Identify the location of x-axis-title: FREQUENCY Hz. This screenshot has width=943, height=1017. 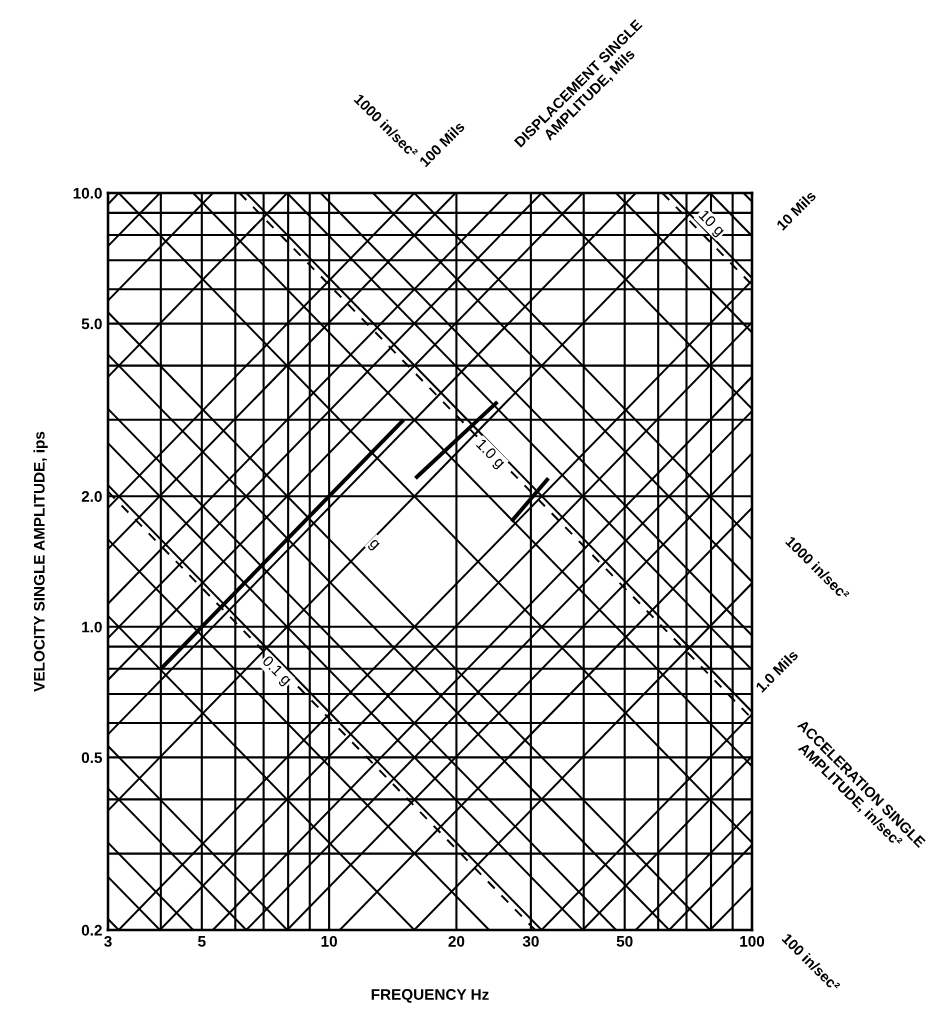
(430, 996).